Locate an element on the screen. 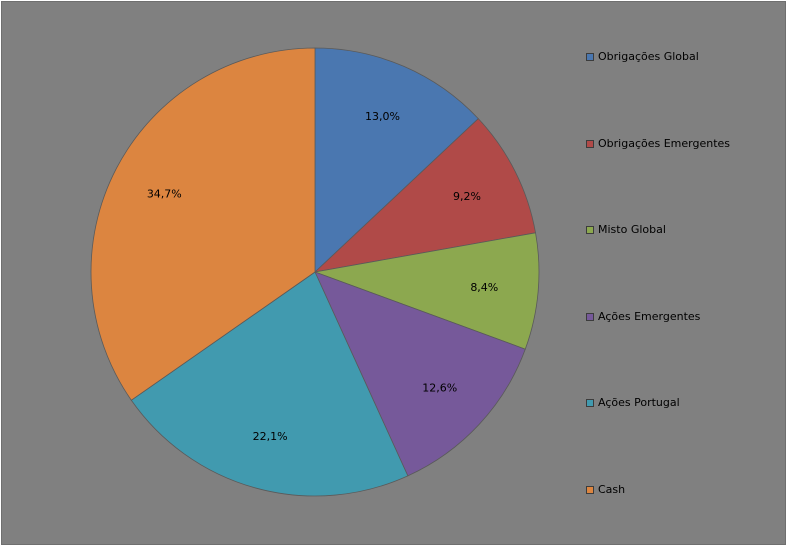  legend-item-6: Cash is located at coordinates (605, 490).